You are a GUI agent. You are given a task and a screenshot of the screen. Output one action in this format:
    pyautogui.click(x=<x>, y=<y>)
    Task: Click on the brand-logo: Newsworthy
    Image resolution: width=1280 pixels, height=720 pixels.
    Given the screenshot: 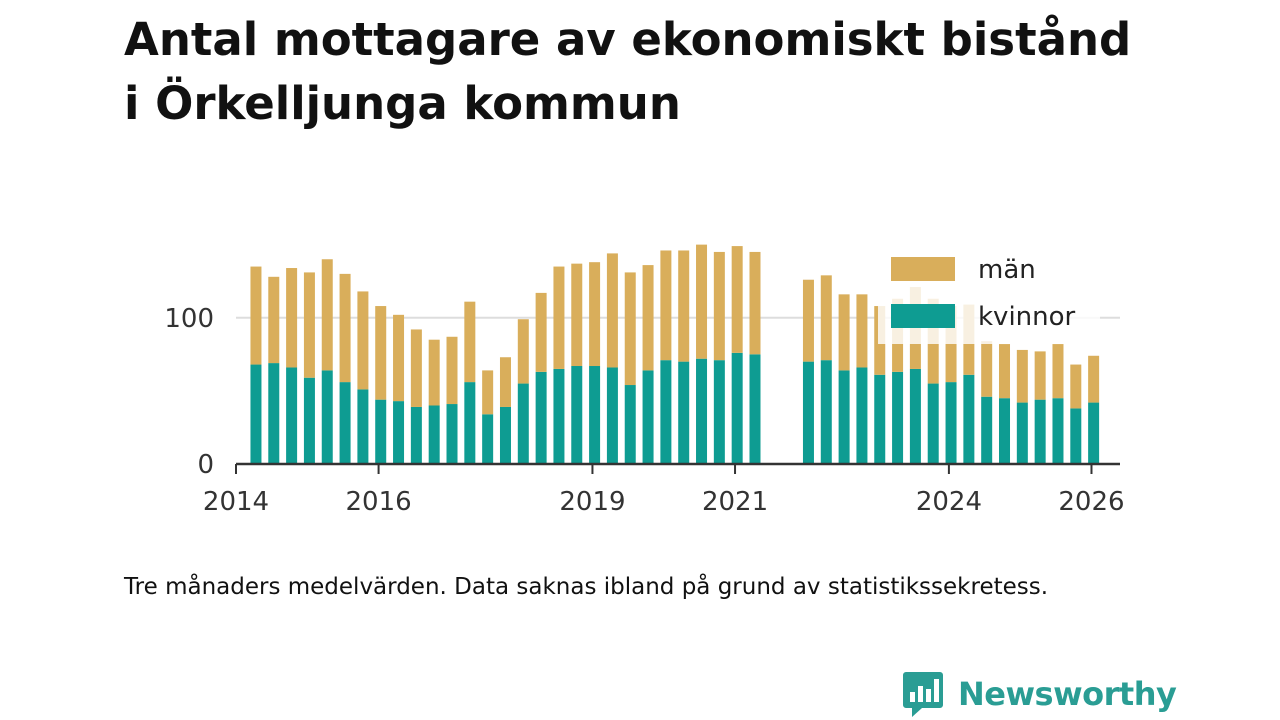 What is the action you would take?
    pyautogui.click(x=1039, y=694)
    